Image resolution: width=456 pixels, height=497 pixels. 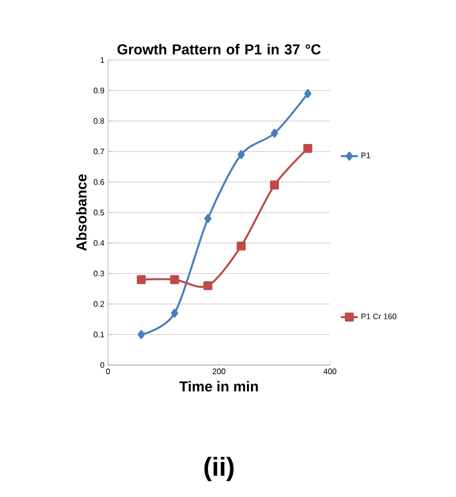 I want to click on text: (ii), so click(x=219, y=469).